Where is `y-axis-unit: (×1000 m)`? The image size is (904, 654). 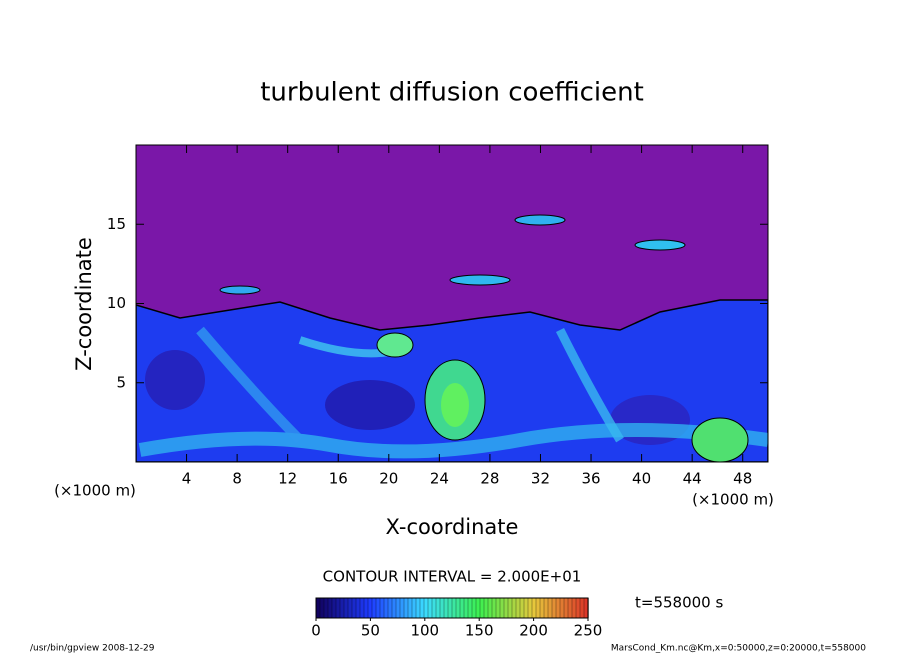 y-axis-unit: (×1000 m) is located at coordinates (95, 491).